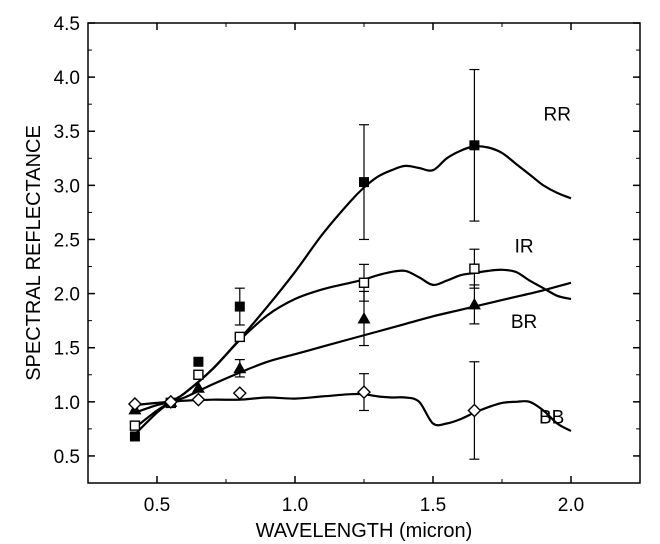  What do you see at coordinates (67, 24) in the screenshot?
I see `y-tick-label: 4.5` at bounding box center [67, 24].